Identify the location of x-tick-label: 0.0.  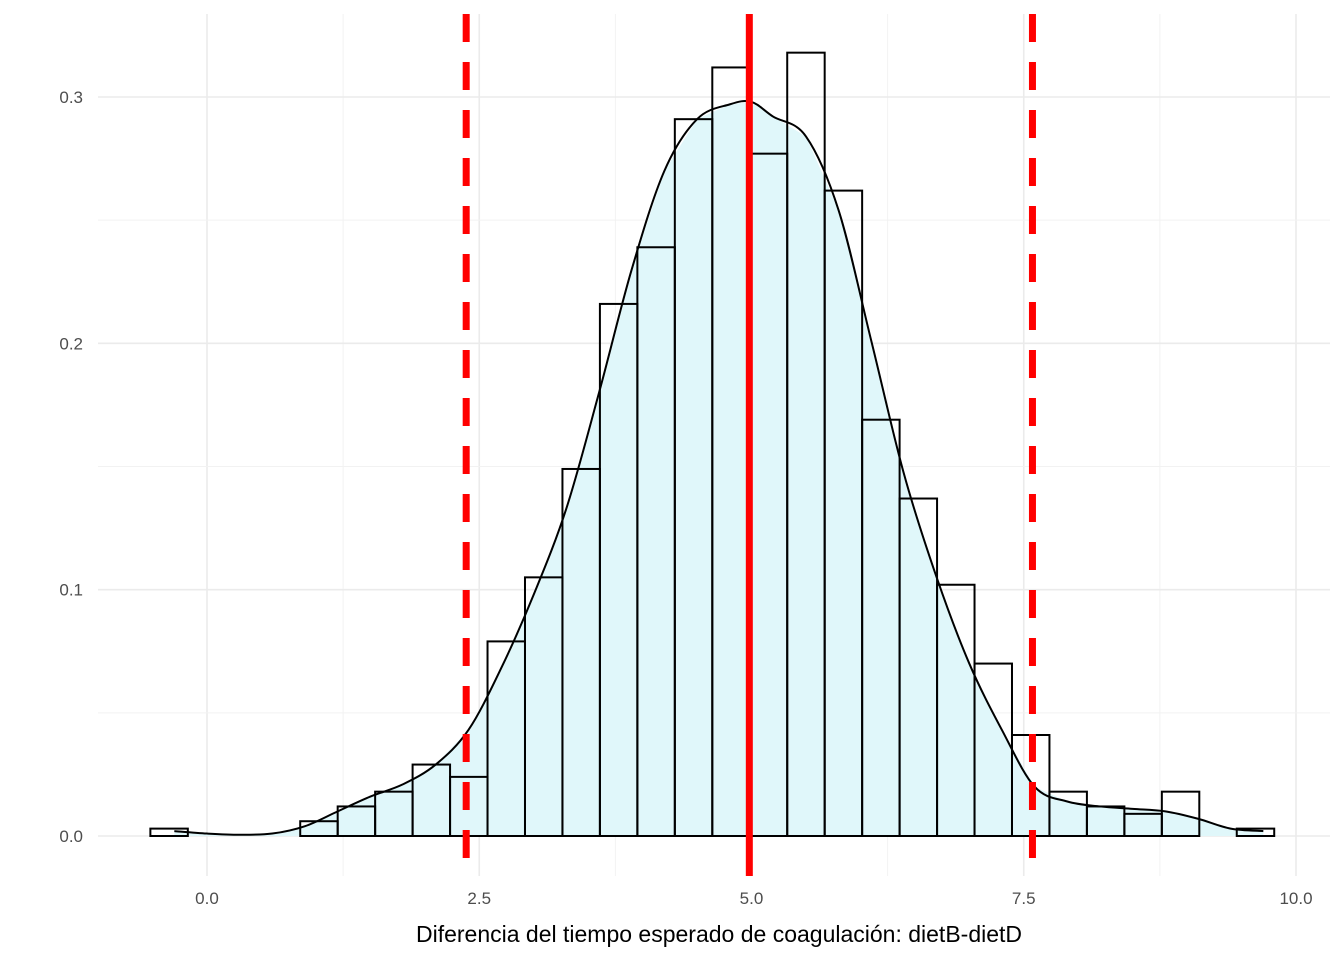
(207, 898).